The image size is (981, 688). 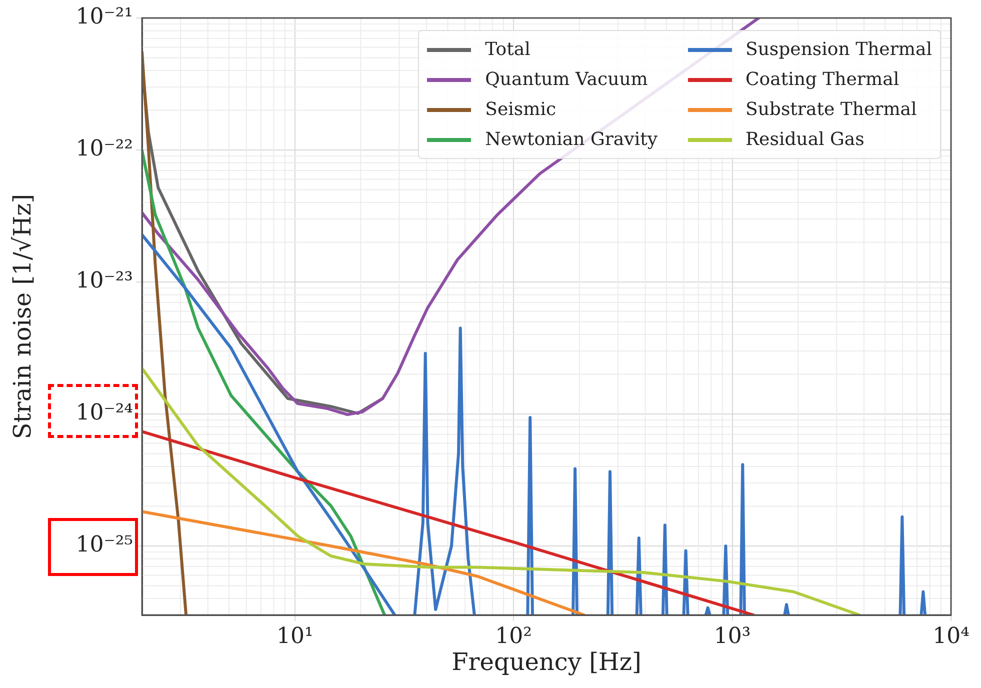 What do you see at coordinates (105, 413) in the screenshot?
I see `y-tick-label: 10⁻²⁴` at bounding box center [105, 413].